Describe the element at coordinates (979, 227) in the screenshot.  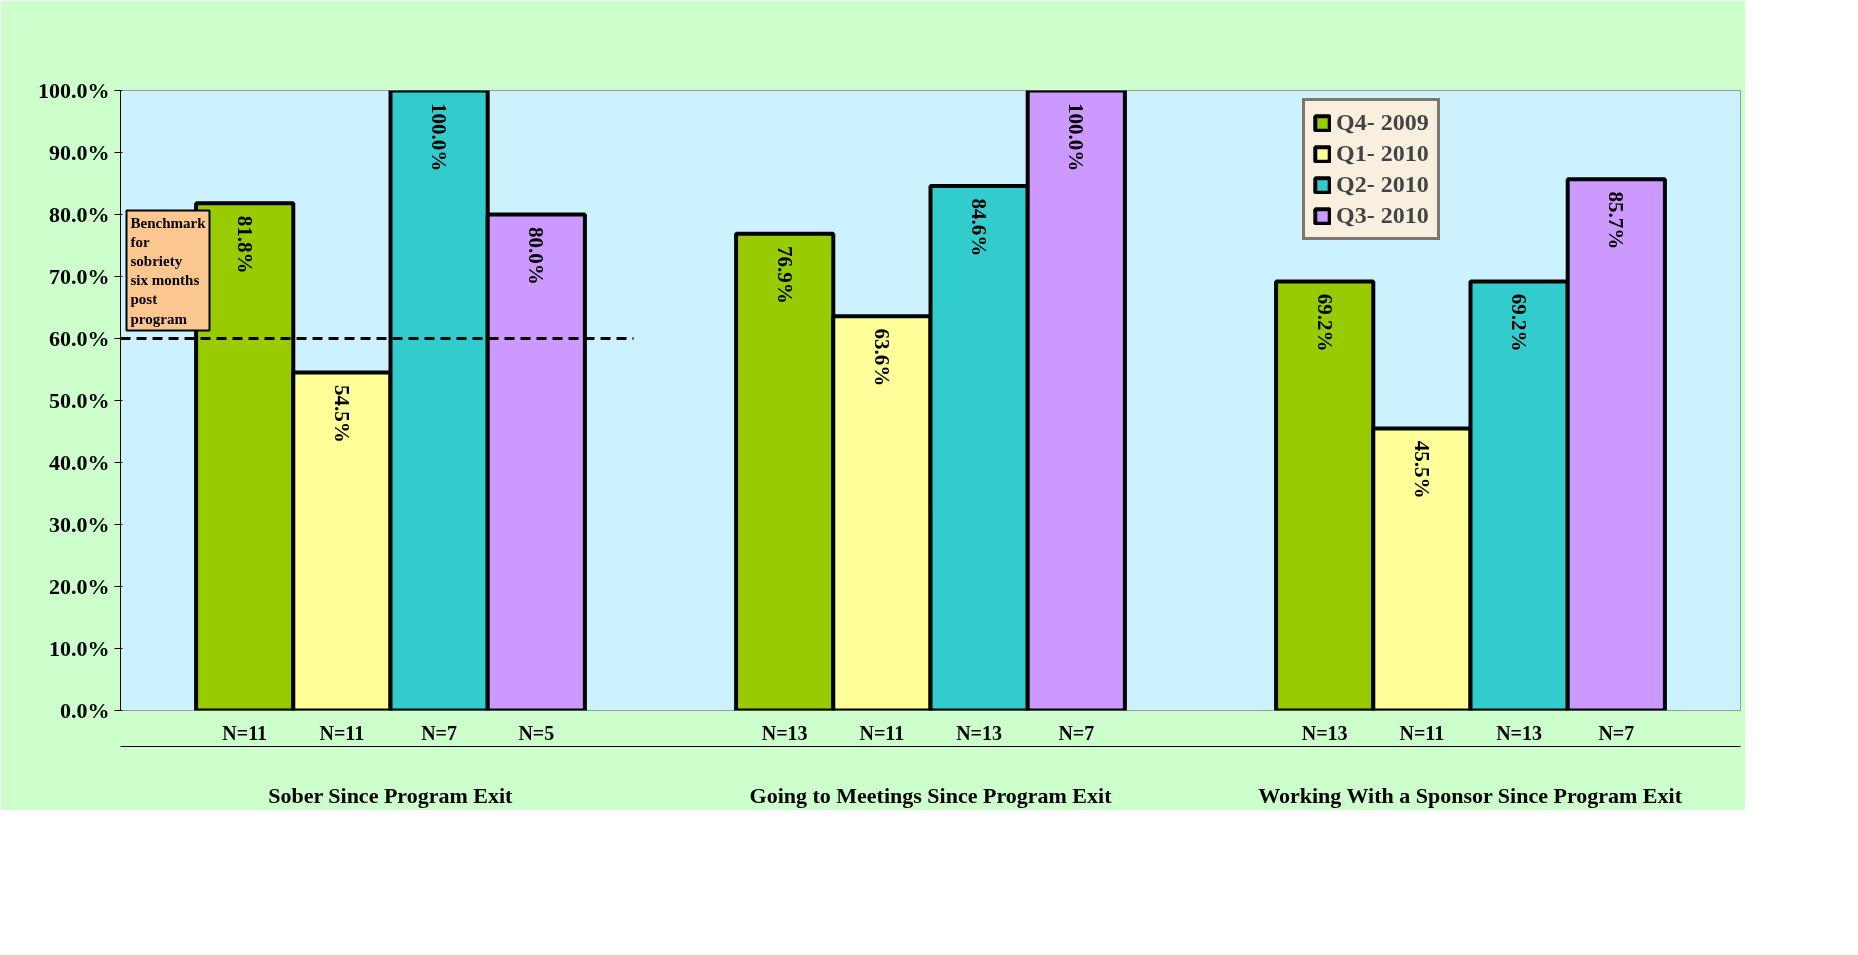
I see `data-label: 84.6%` at that location.